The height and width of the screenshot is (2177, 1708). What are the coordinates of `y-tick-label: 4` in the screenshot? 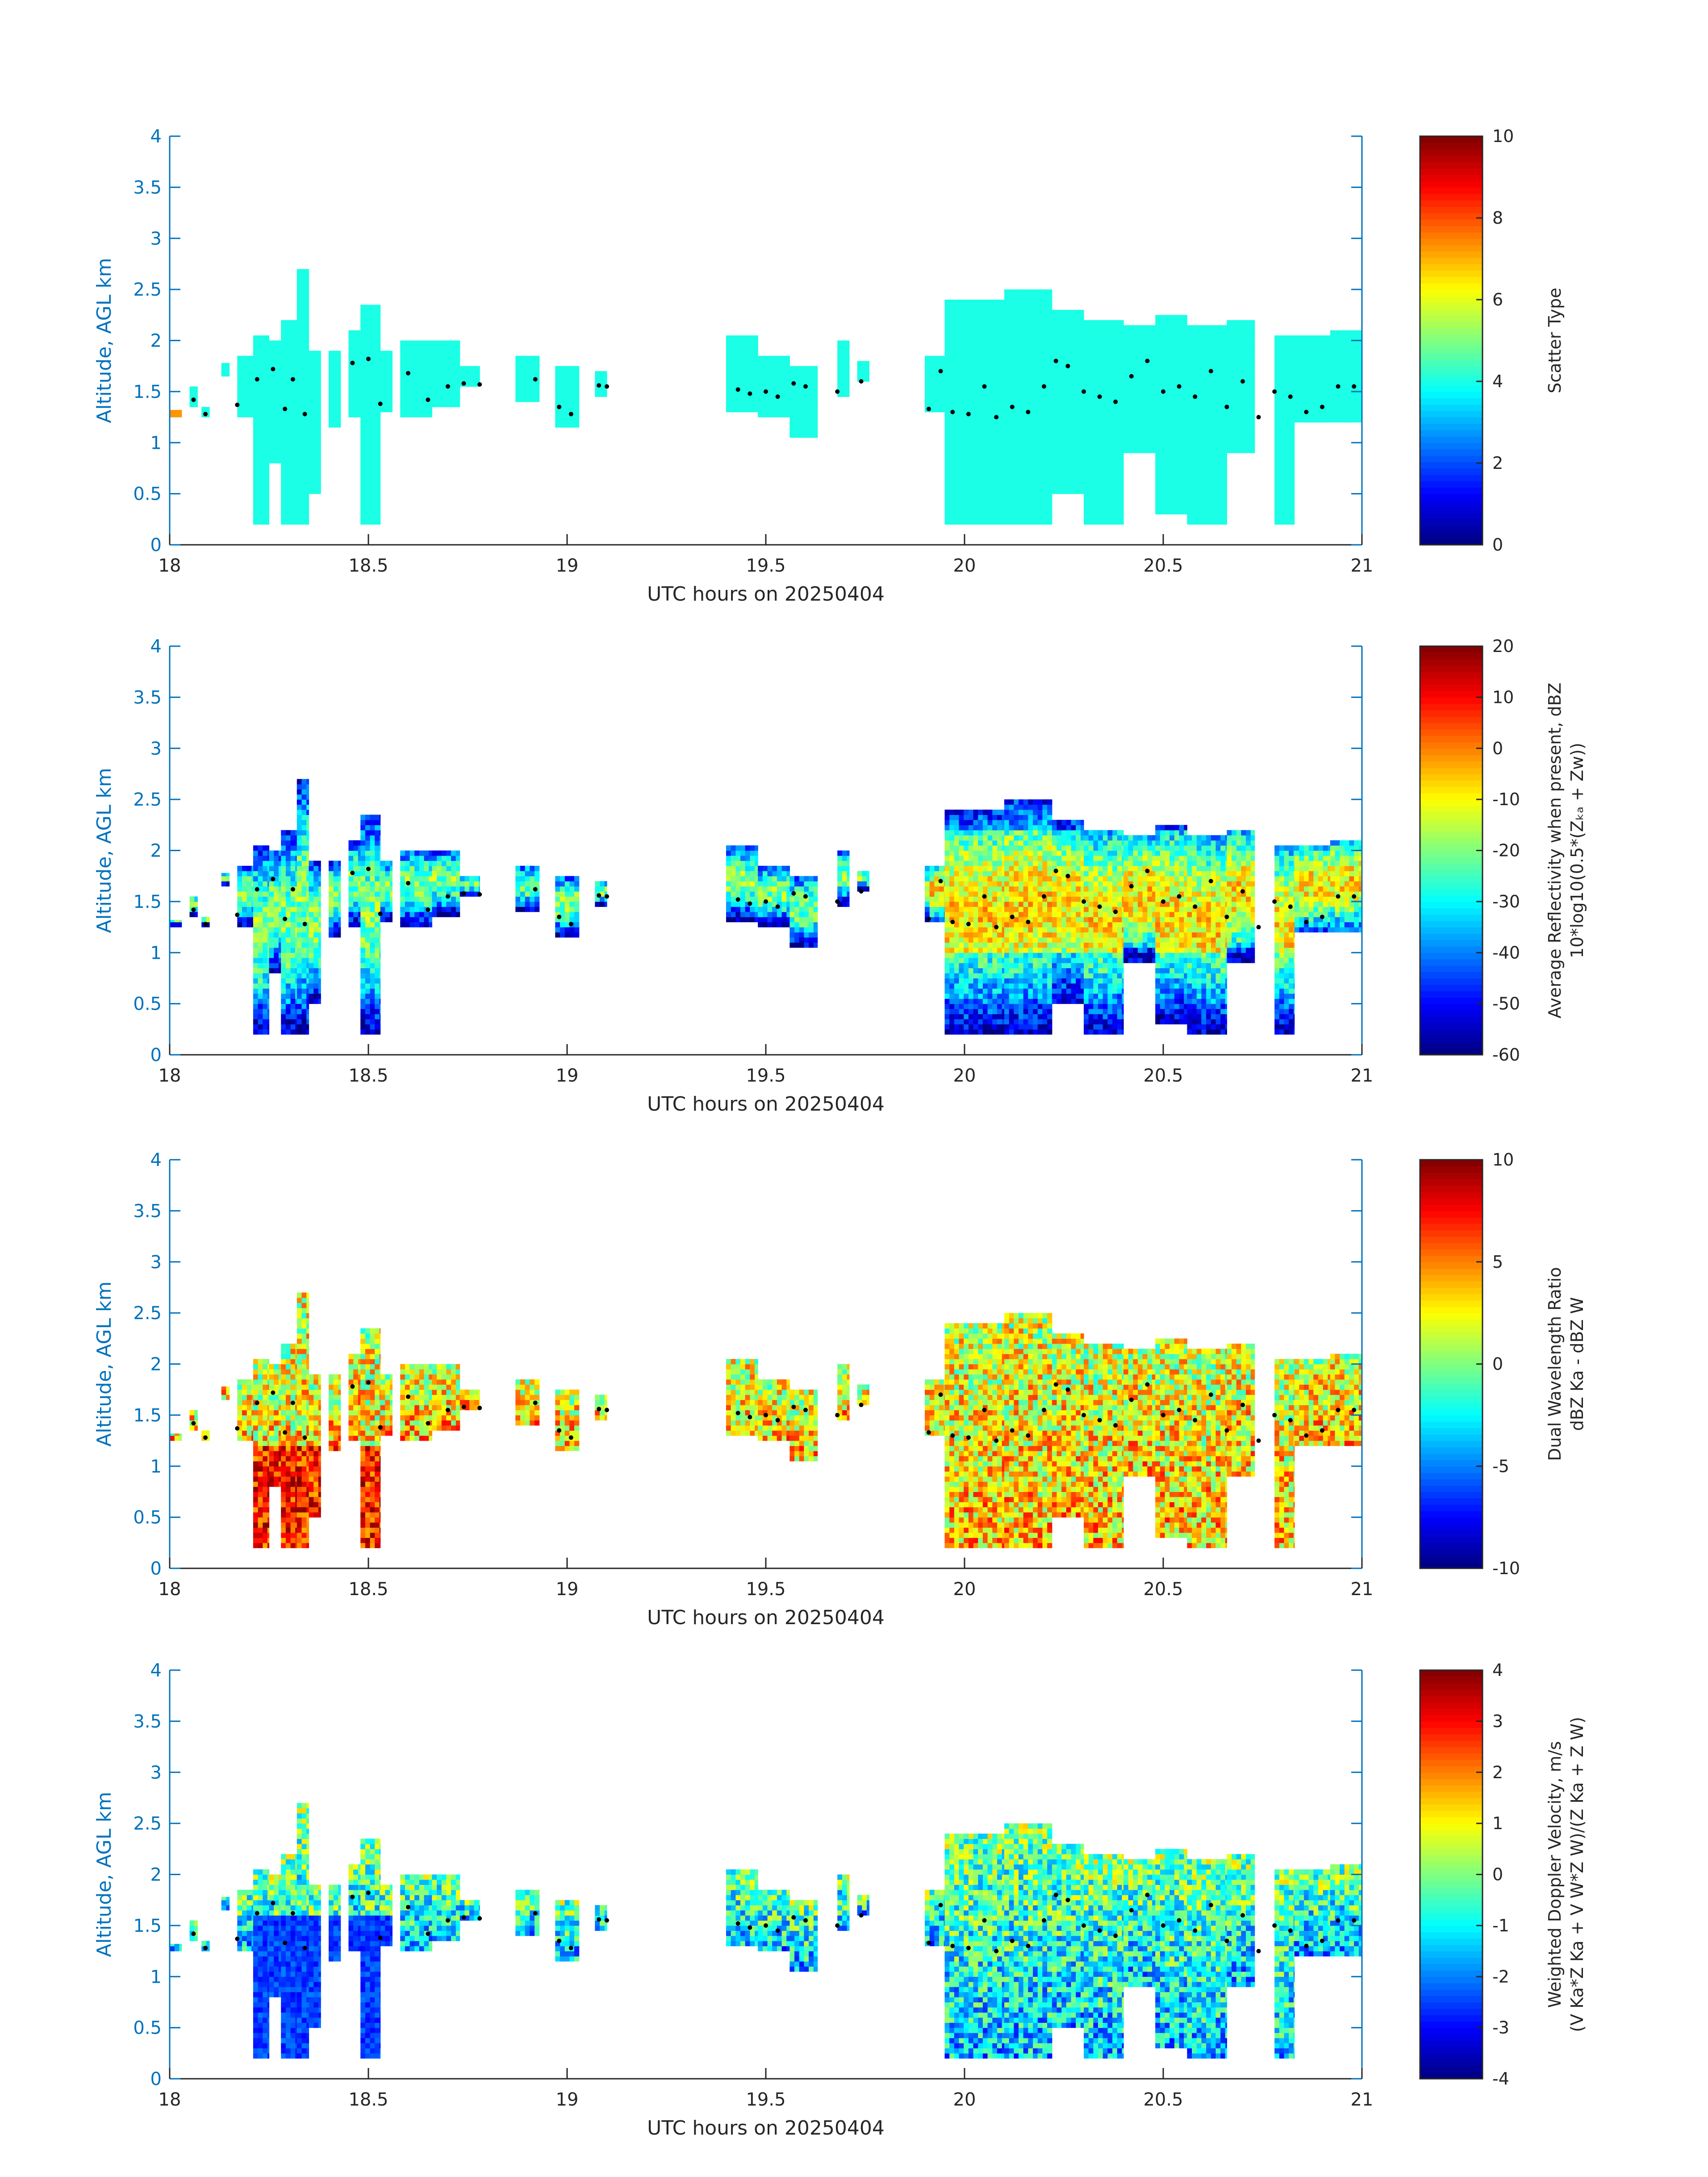 It's located at (156, 136).